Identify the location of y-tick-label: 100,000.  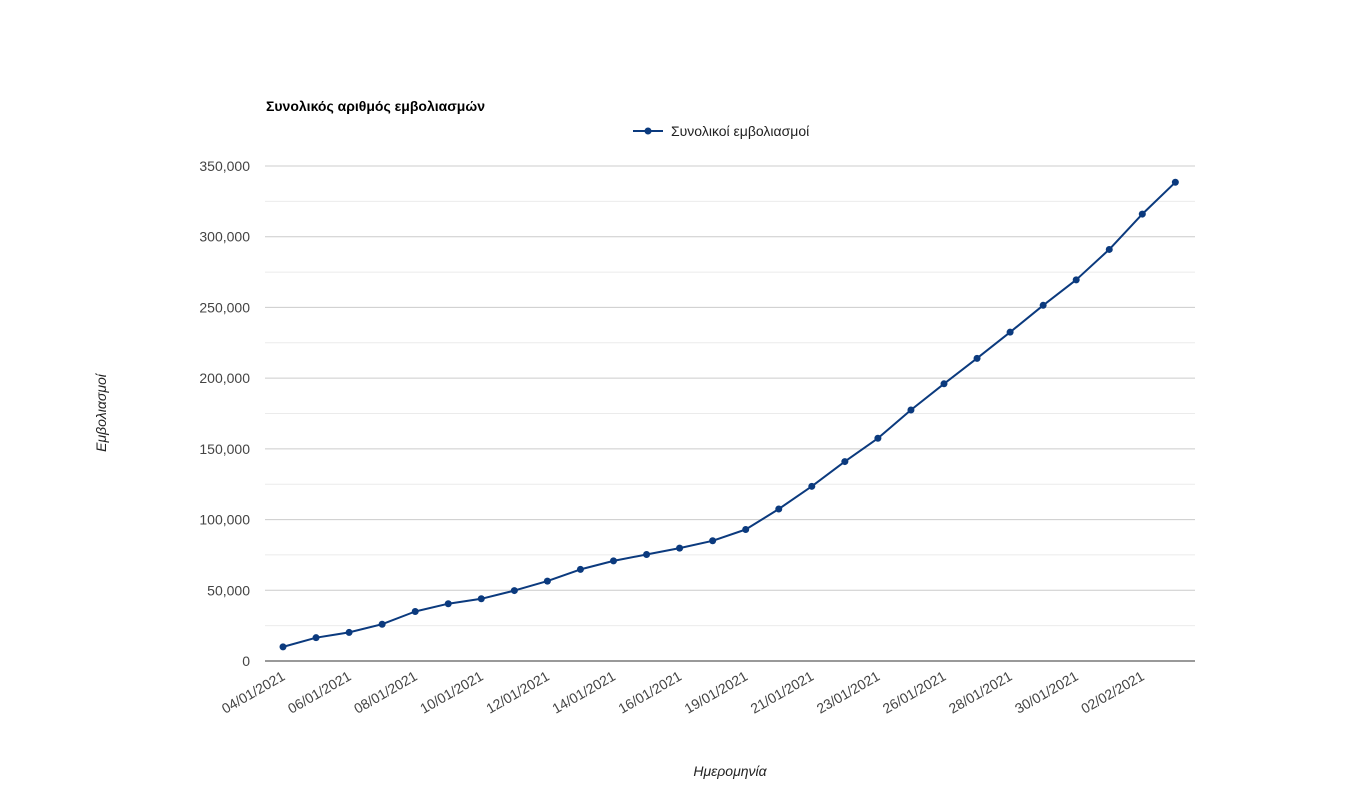
(224, 520).